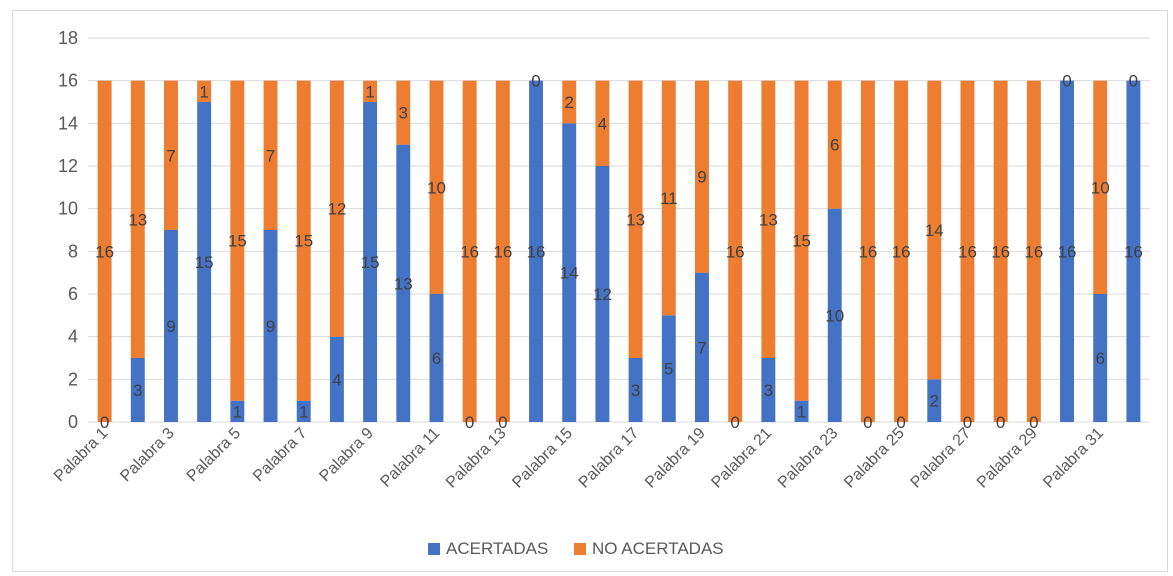  What do you see at coordinates (68, 230) in the screenshot?
I see `y-axis-ticks: 0 2 4 6 8 10 12 14 16 18` at bounding box center [68, 230].